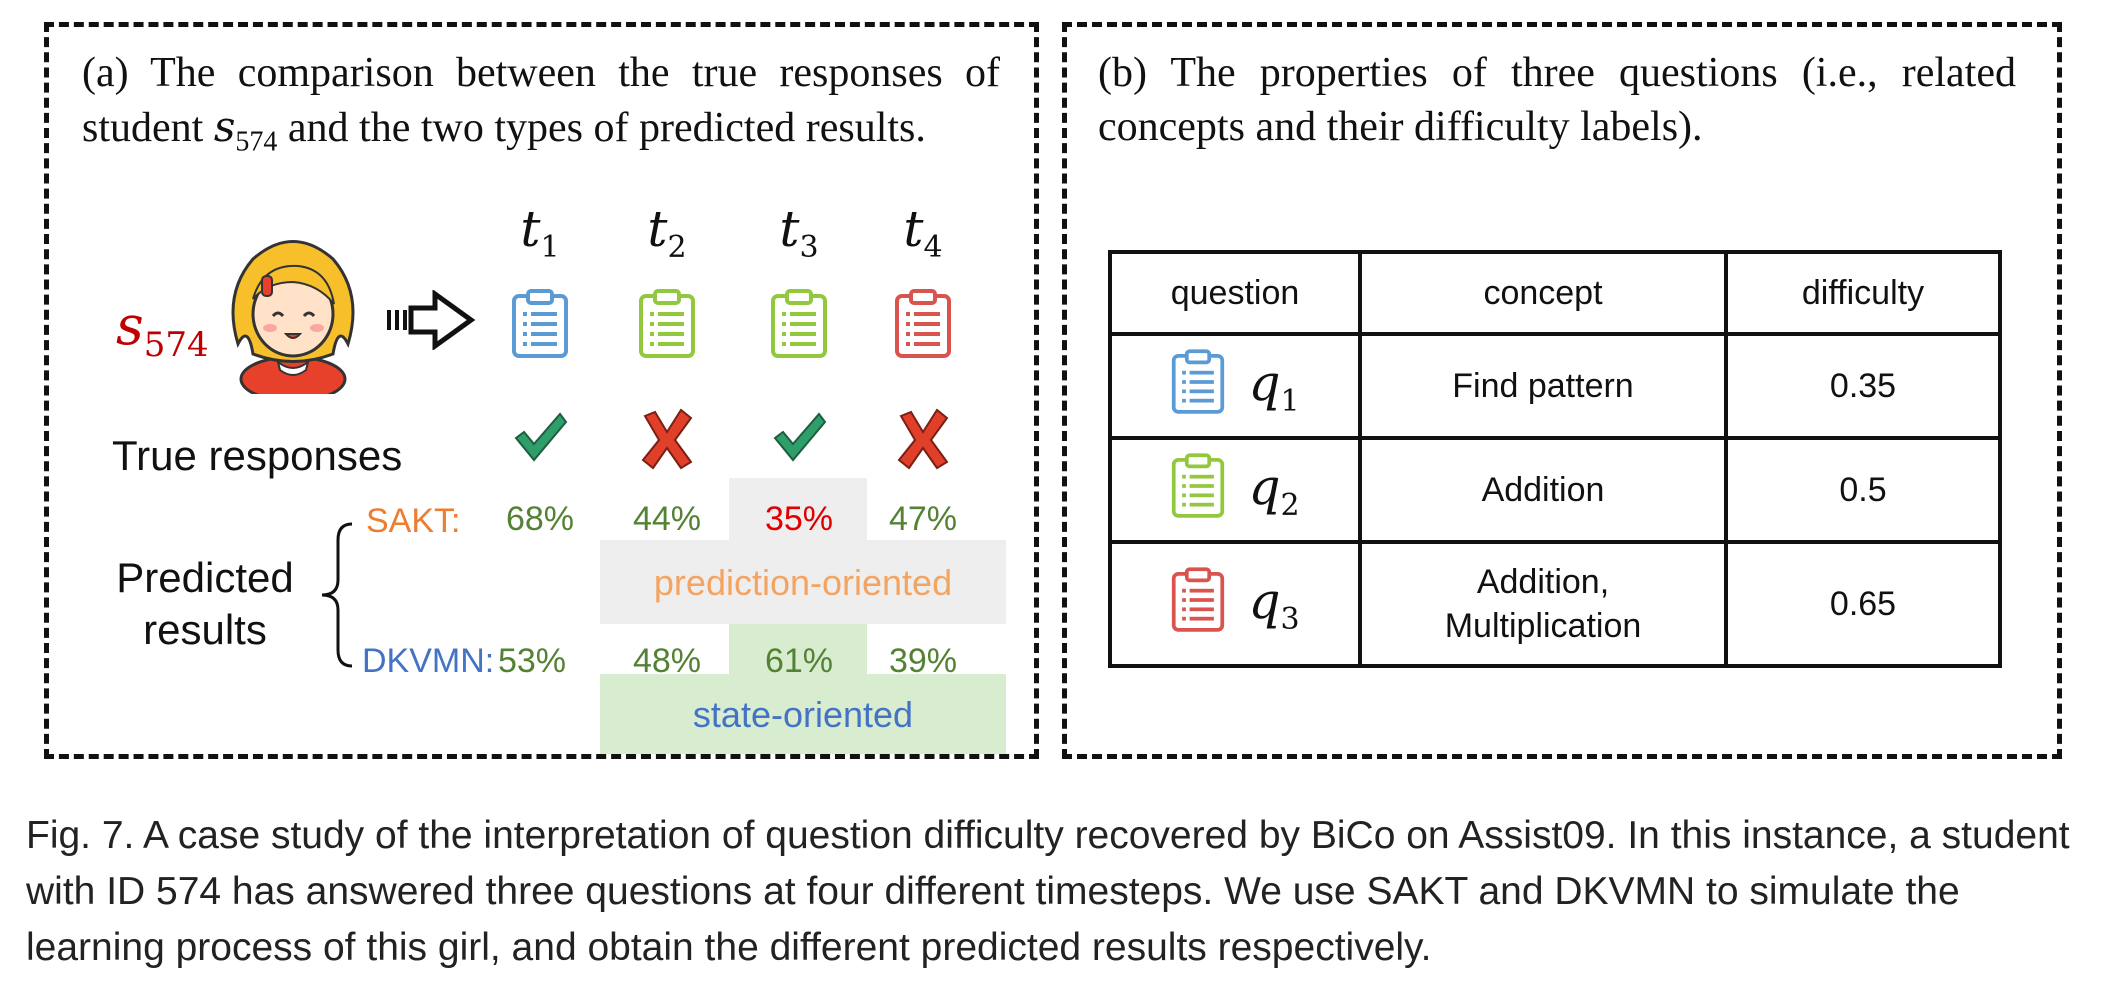  Describe the element at coordinates (1235, 293) in the screenshot. I see `table-header: question` at that location.